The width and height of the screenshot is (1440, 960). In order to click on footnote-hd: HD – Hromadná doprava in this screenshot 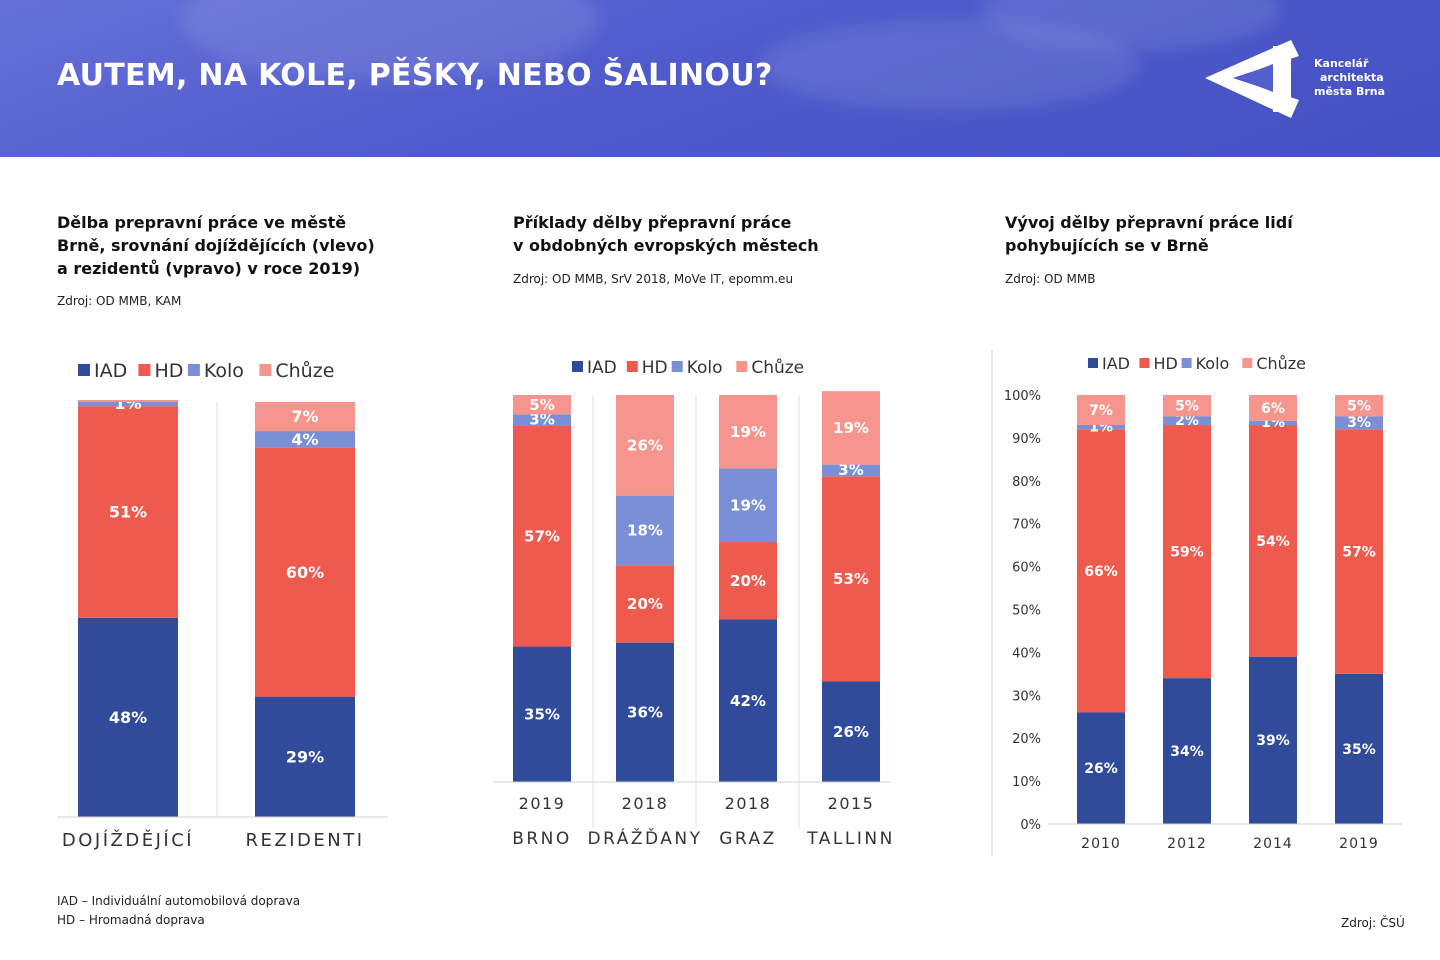, I will do `click(131, 920)`.